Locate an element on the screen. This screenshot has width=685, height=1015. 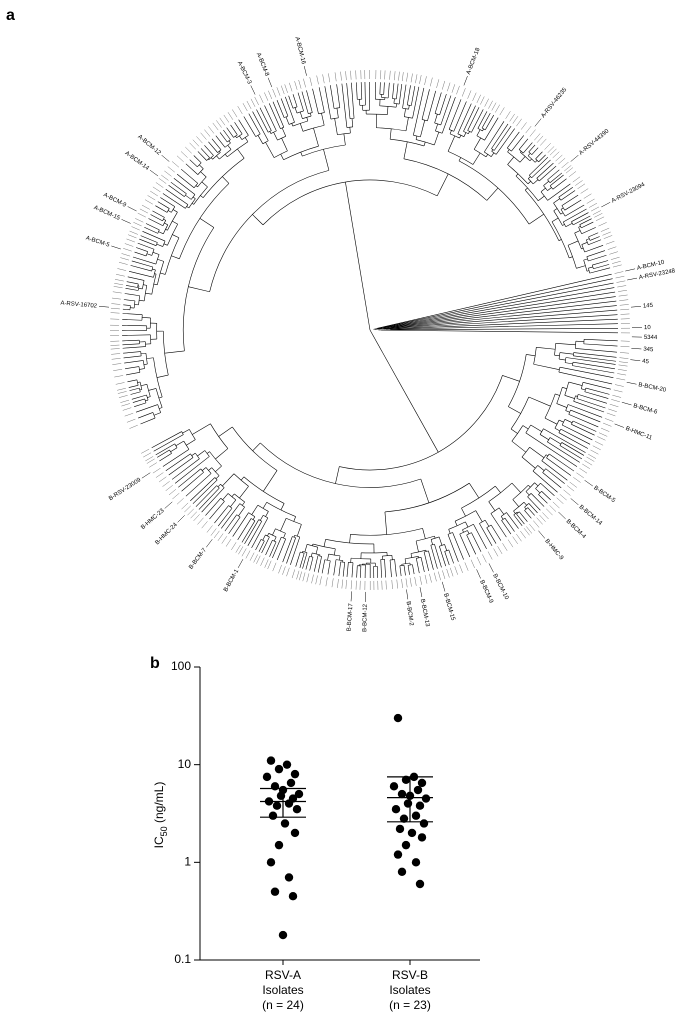
x-tick-label: (n = 24) is located at coordinates (283, 1005).